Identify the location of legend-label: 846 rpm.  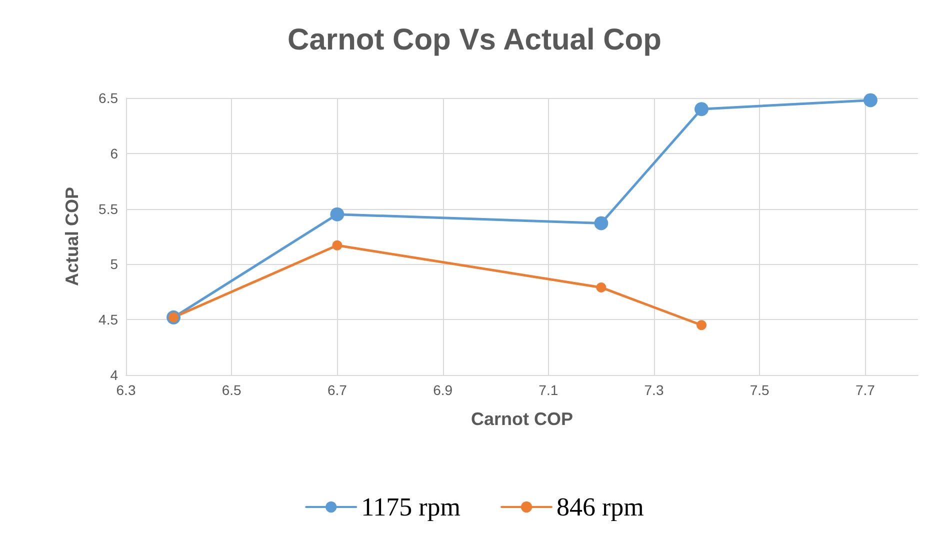
(600, 507).